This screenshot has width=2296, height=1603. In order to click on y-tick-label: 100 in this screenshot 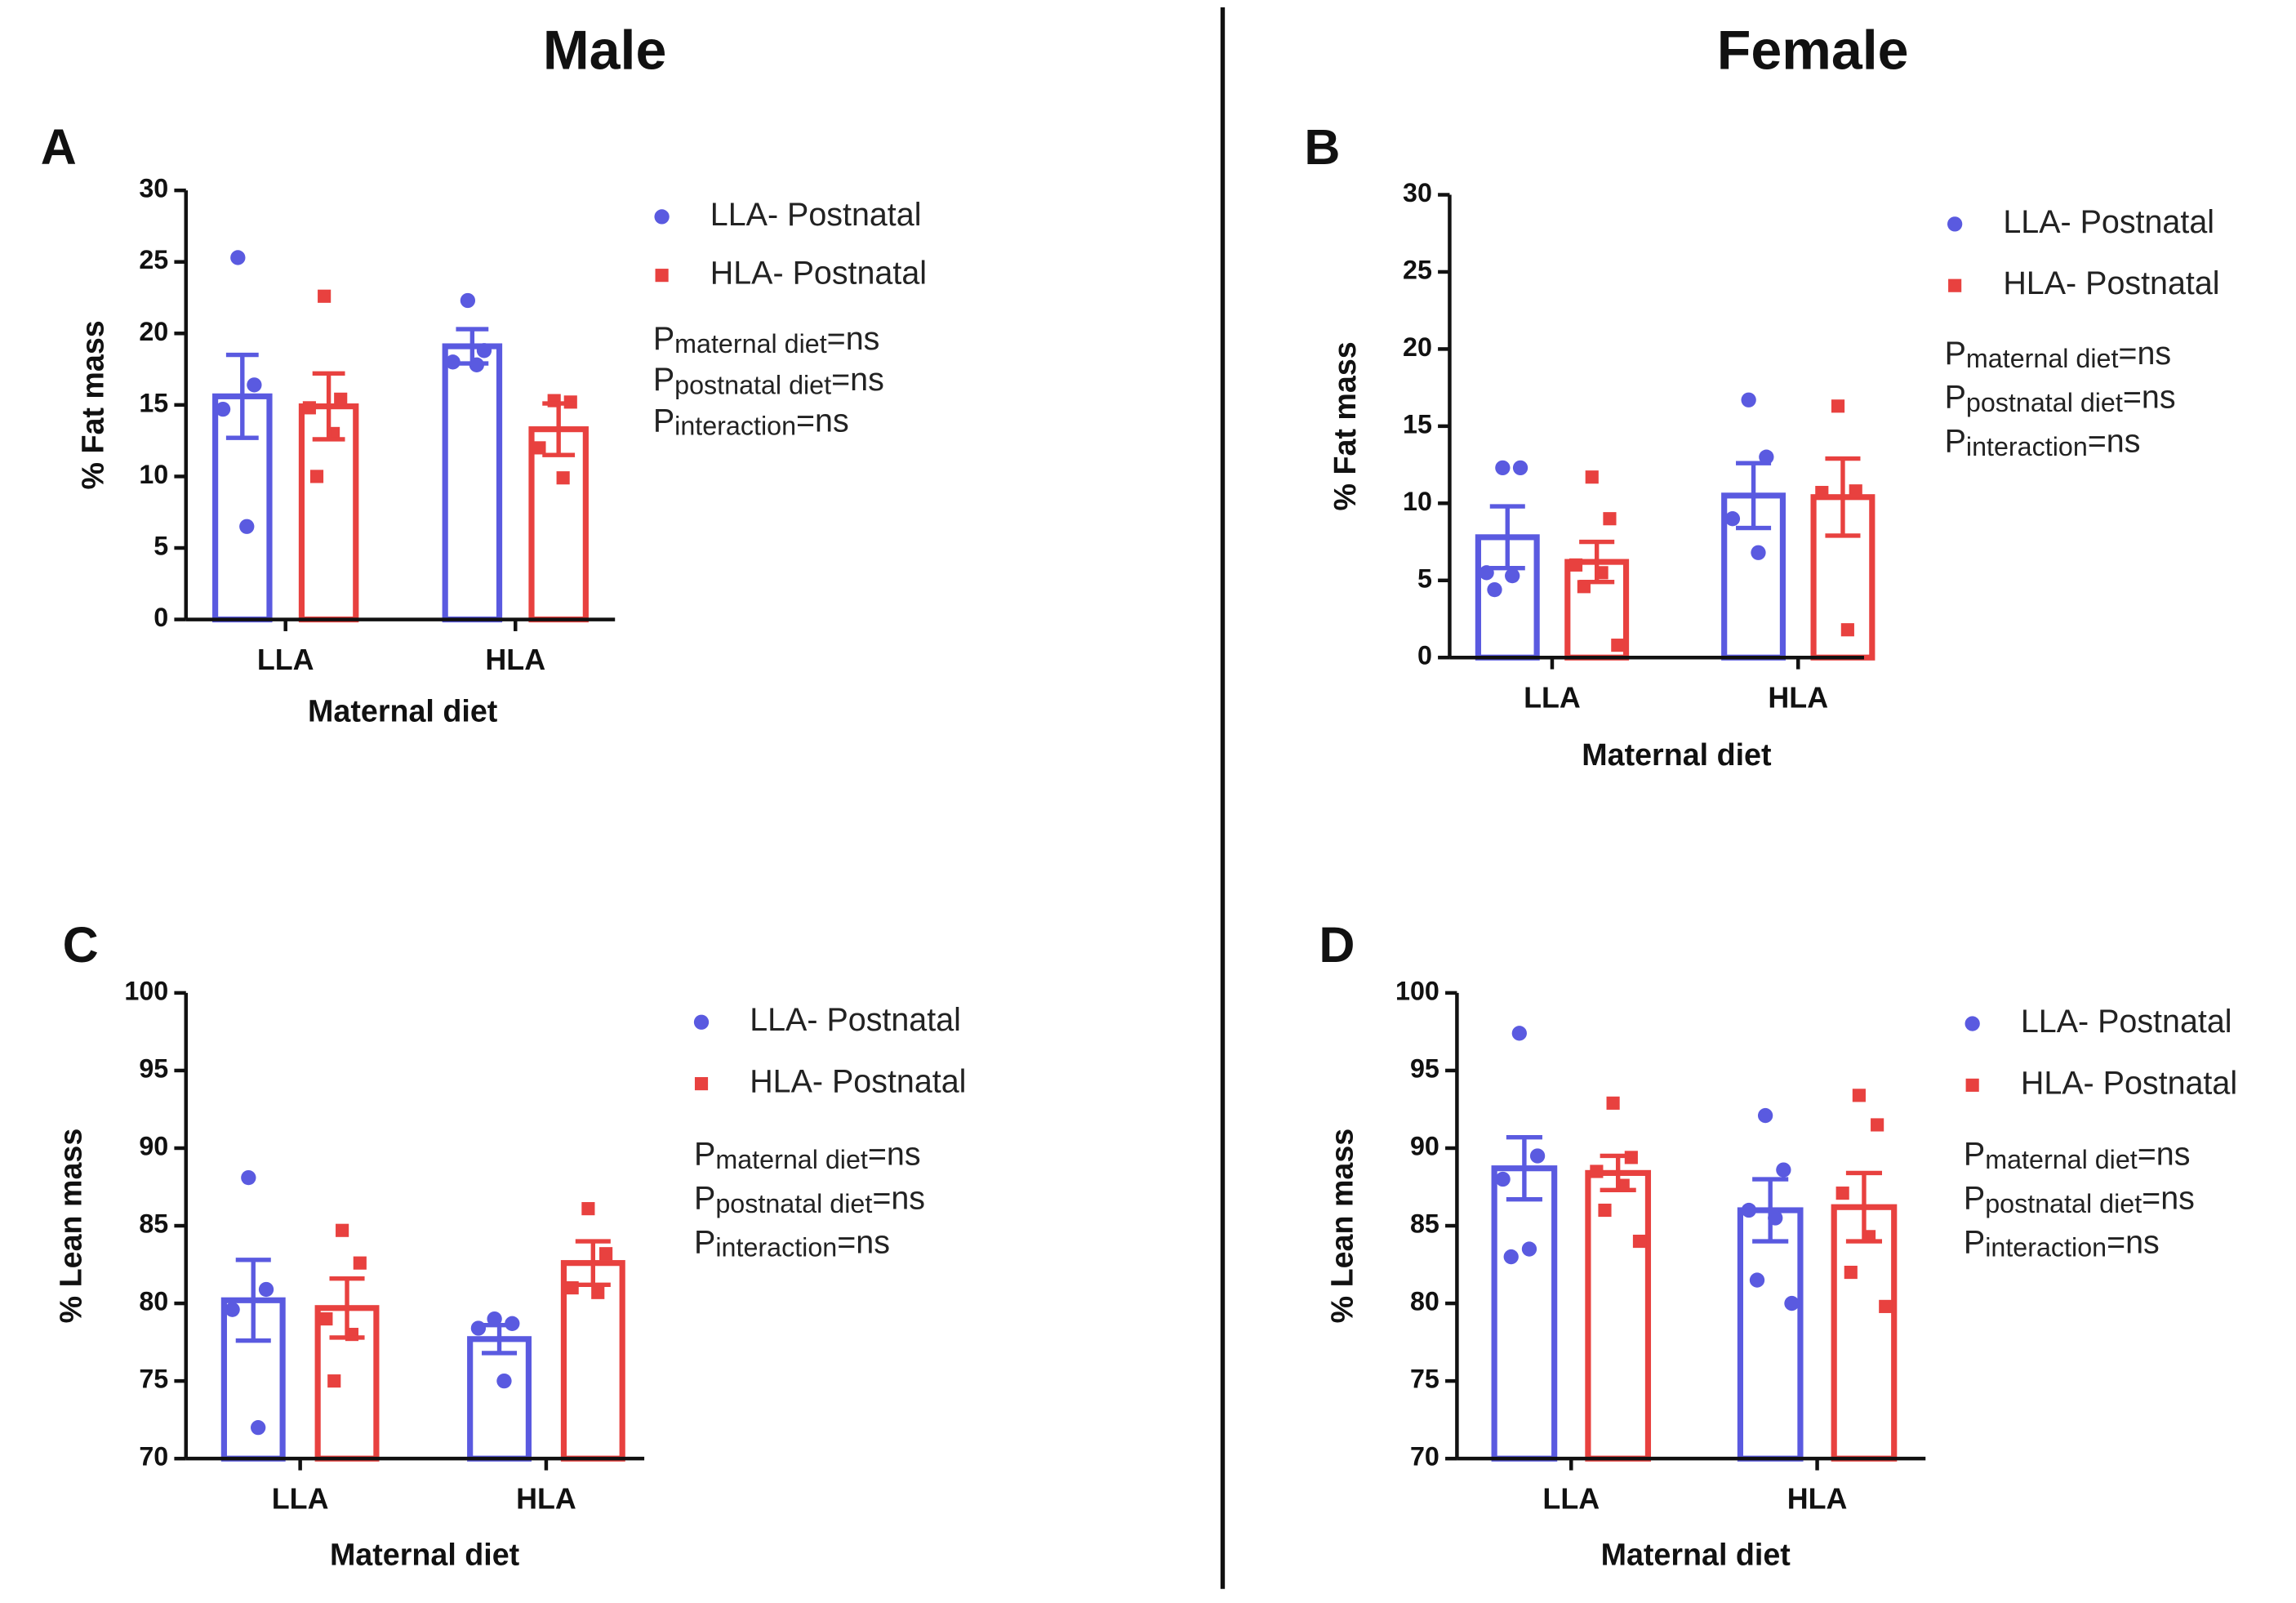, I will do `click(146, 990)`.